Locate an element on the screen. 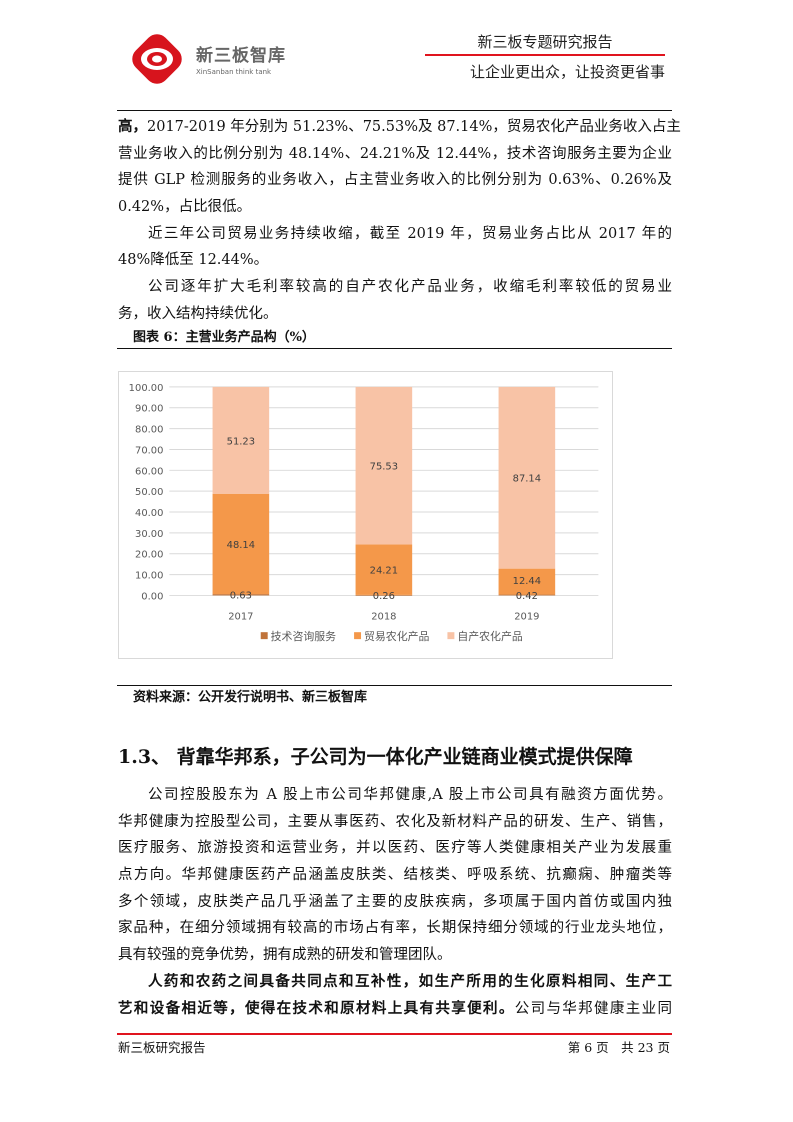 The width and height of the screenshot is (793, 1122). y-tick-label: 90.00 is located at coordinates (149, 409).